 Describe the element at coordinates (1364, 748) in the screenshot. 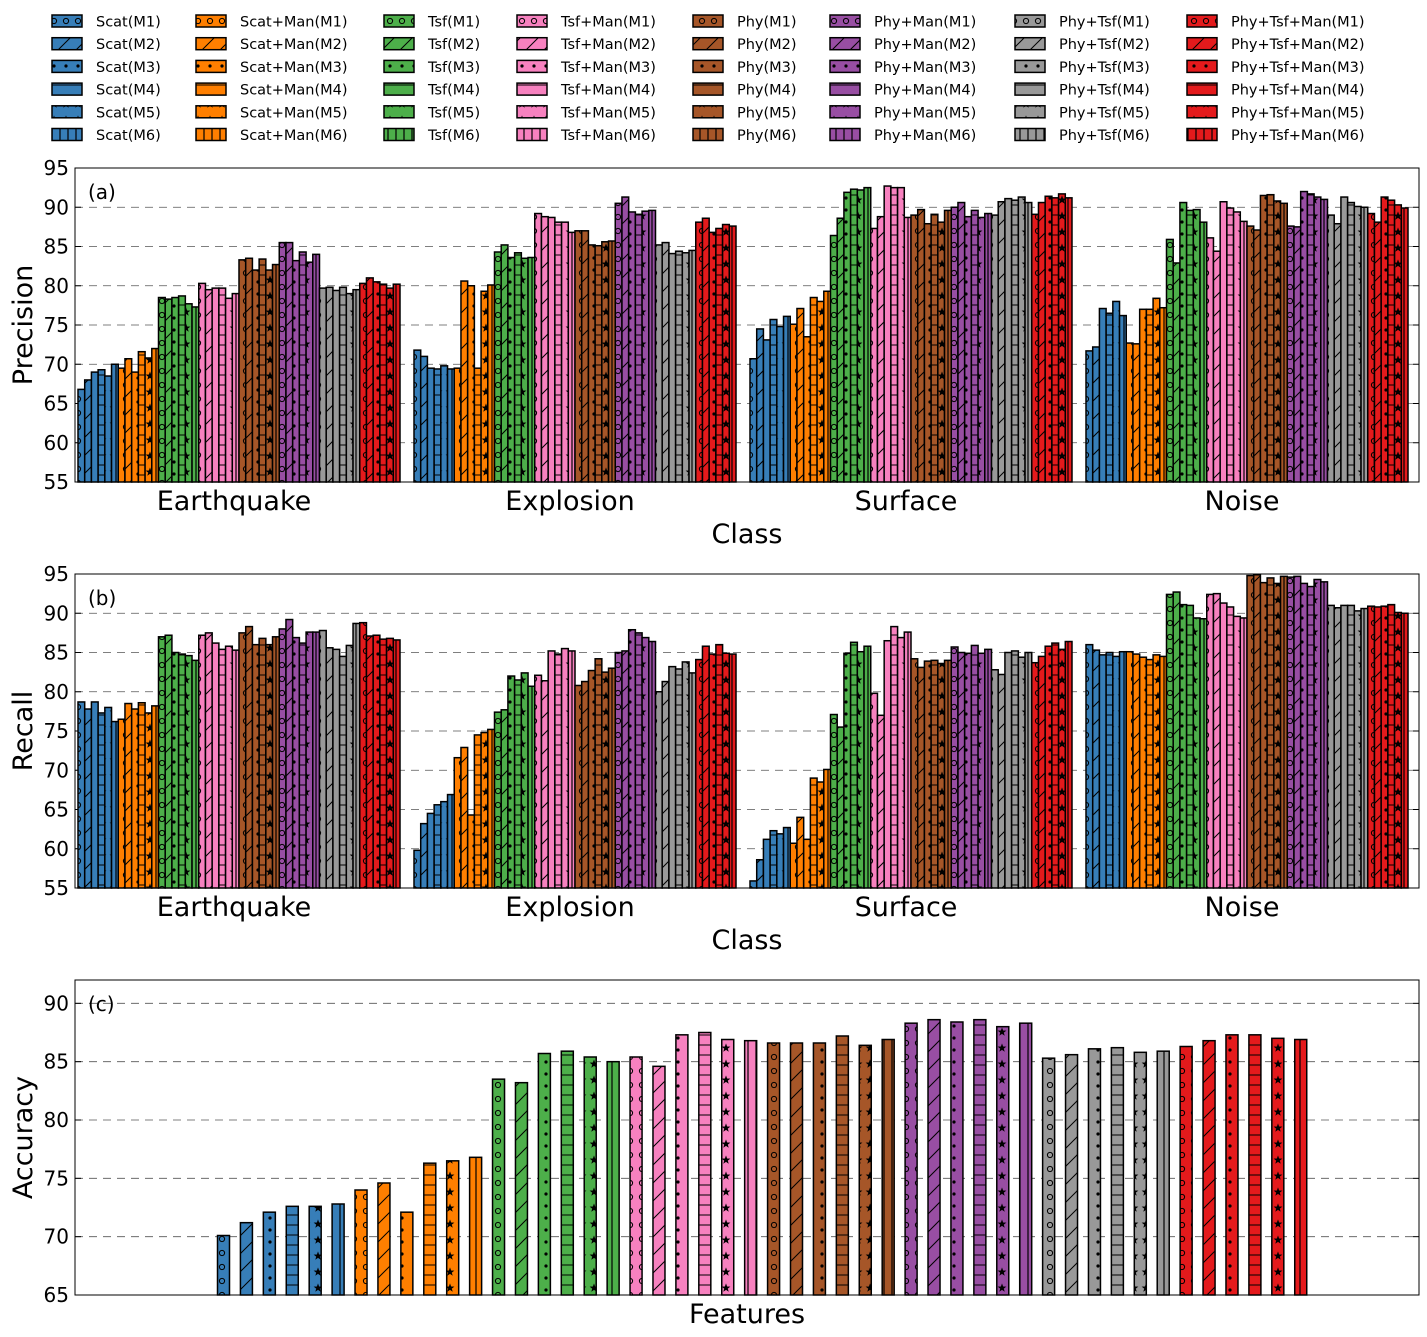

I see `bar-noise-phy-plus-tsf-m6` at that location.